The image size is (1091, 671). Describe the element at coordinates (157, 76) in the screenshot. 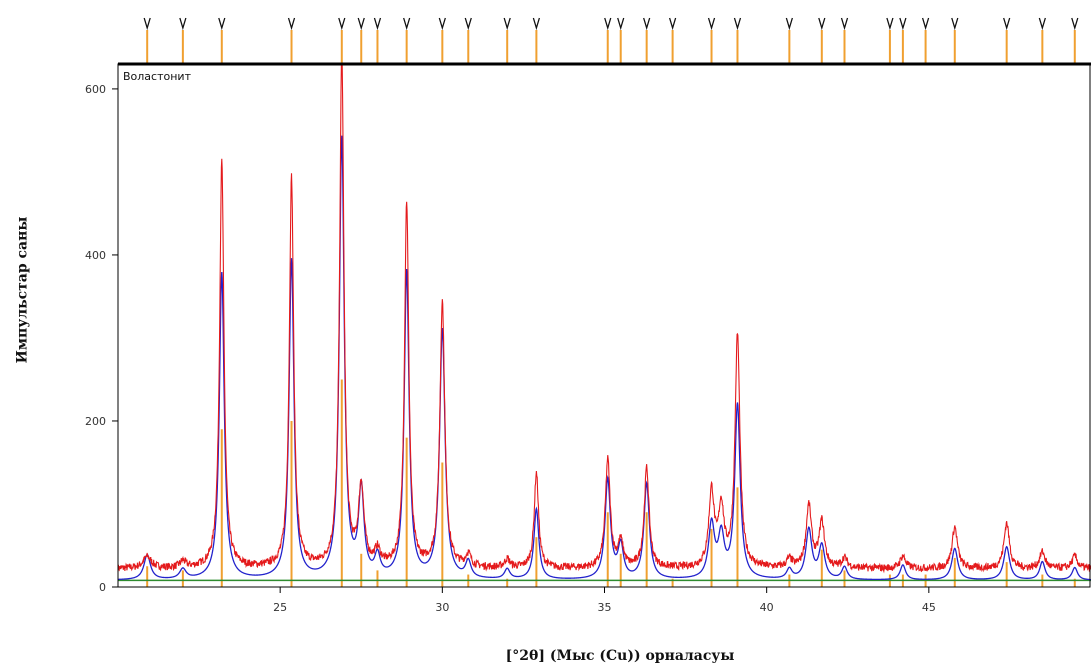

I see `phase-label: Воластонит` at that location.